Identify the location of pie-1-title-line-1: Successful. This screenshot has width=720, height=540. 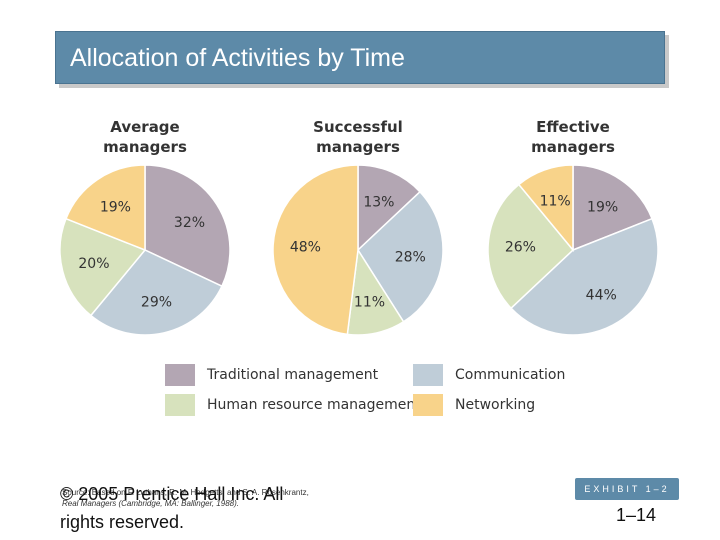
(358, 127).